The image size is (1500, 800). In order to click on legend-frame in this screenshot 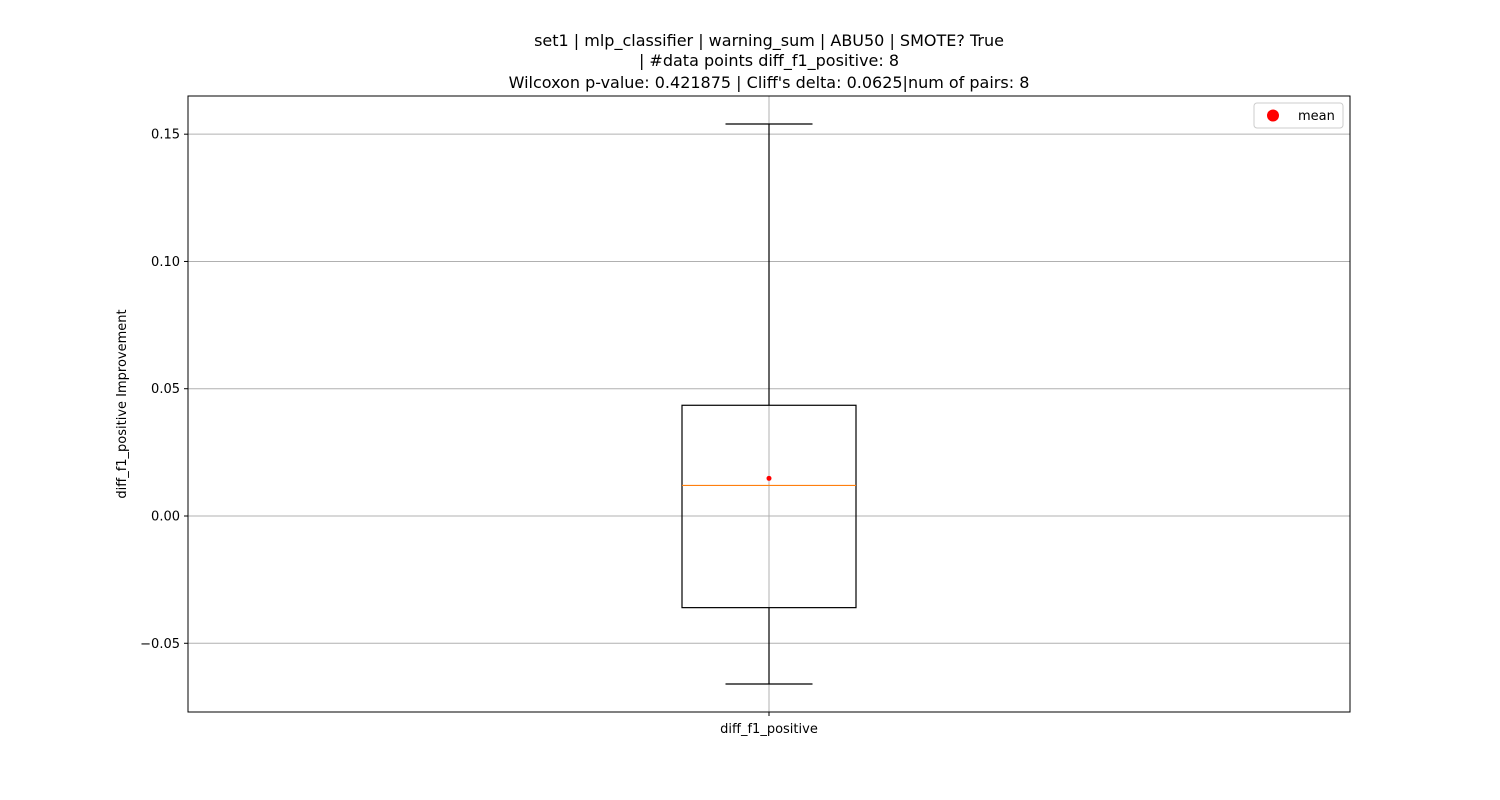, I will do `click(1298, 115)`.